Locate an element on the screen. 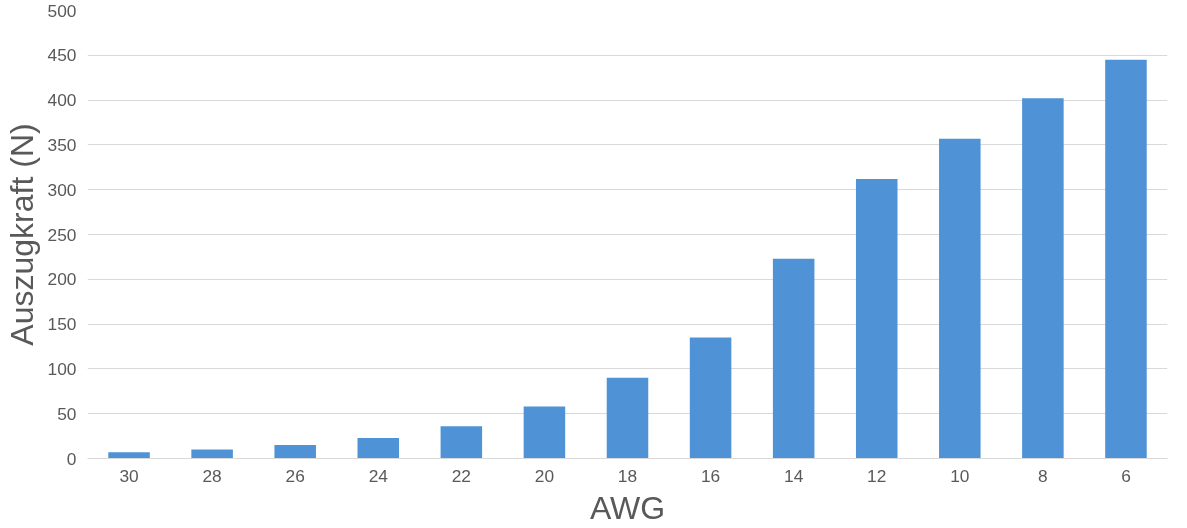 The width and height of the screenshot is (1187, 528). y-tick-label: 100 is located at coordinates (62, 368).